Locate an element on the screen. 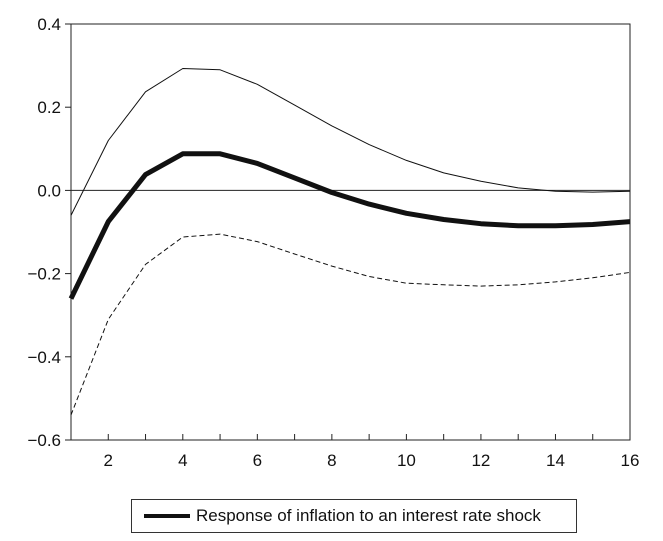  y-tick-label: 0.2 is located at coordinates (49, 107).